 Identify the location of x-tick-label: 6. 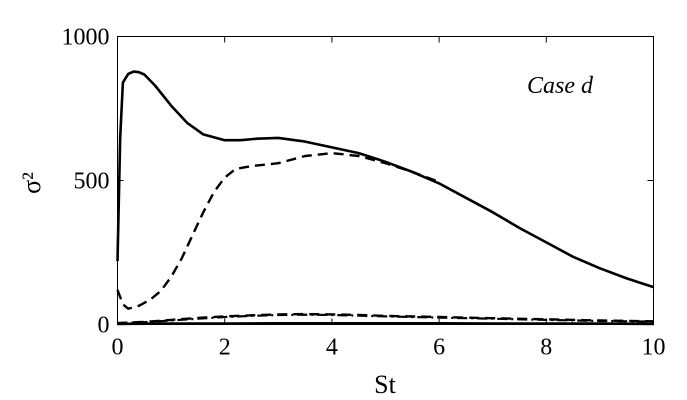
(439, 348).